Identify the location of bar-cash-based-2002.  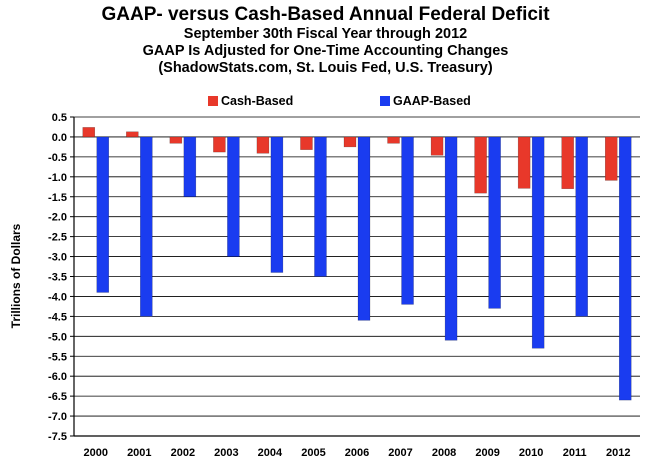
(176, 140).